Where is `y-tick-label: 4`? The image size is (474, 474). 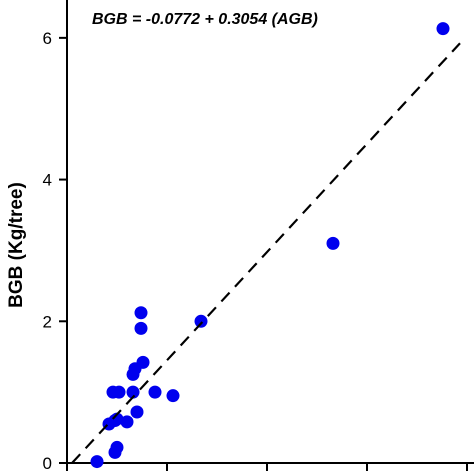 y-tick-label: 4 is located at coordinates (47, 180).